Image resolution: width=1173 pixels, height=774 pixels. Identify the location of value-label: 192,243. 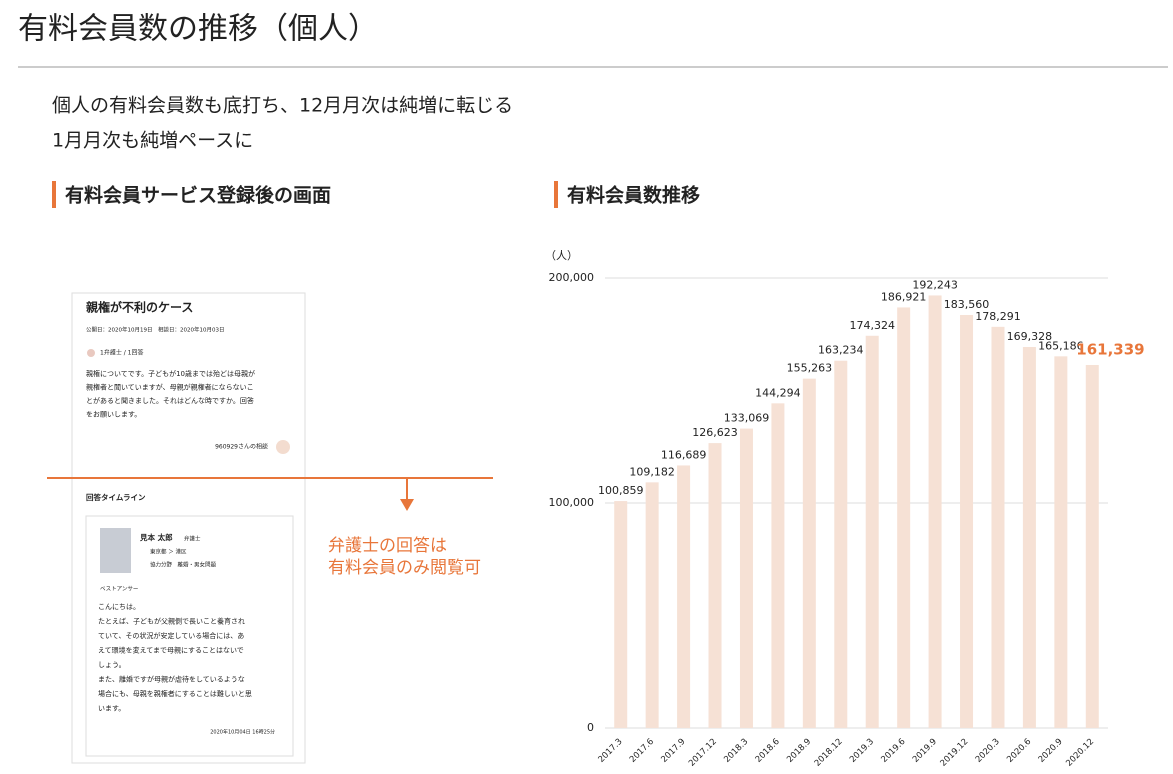
(935, 284).